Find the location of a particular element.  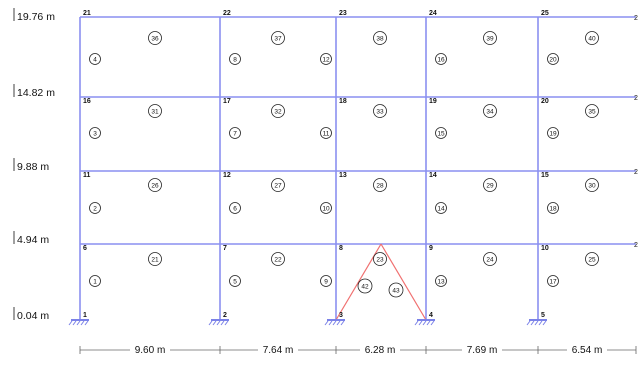

beam-member-label: 32 is located at coordinates (278, 111).